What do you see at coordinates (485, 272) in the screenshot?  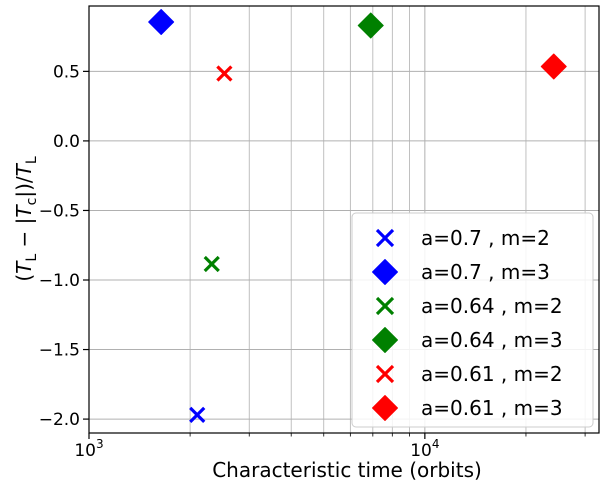 I see `legend-label: a=0.7 , m=3` at bounding box center [485, 272].